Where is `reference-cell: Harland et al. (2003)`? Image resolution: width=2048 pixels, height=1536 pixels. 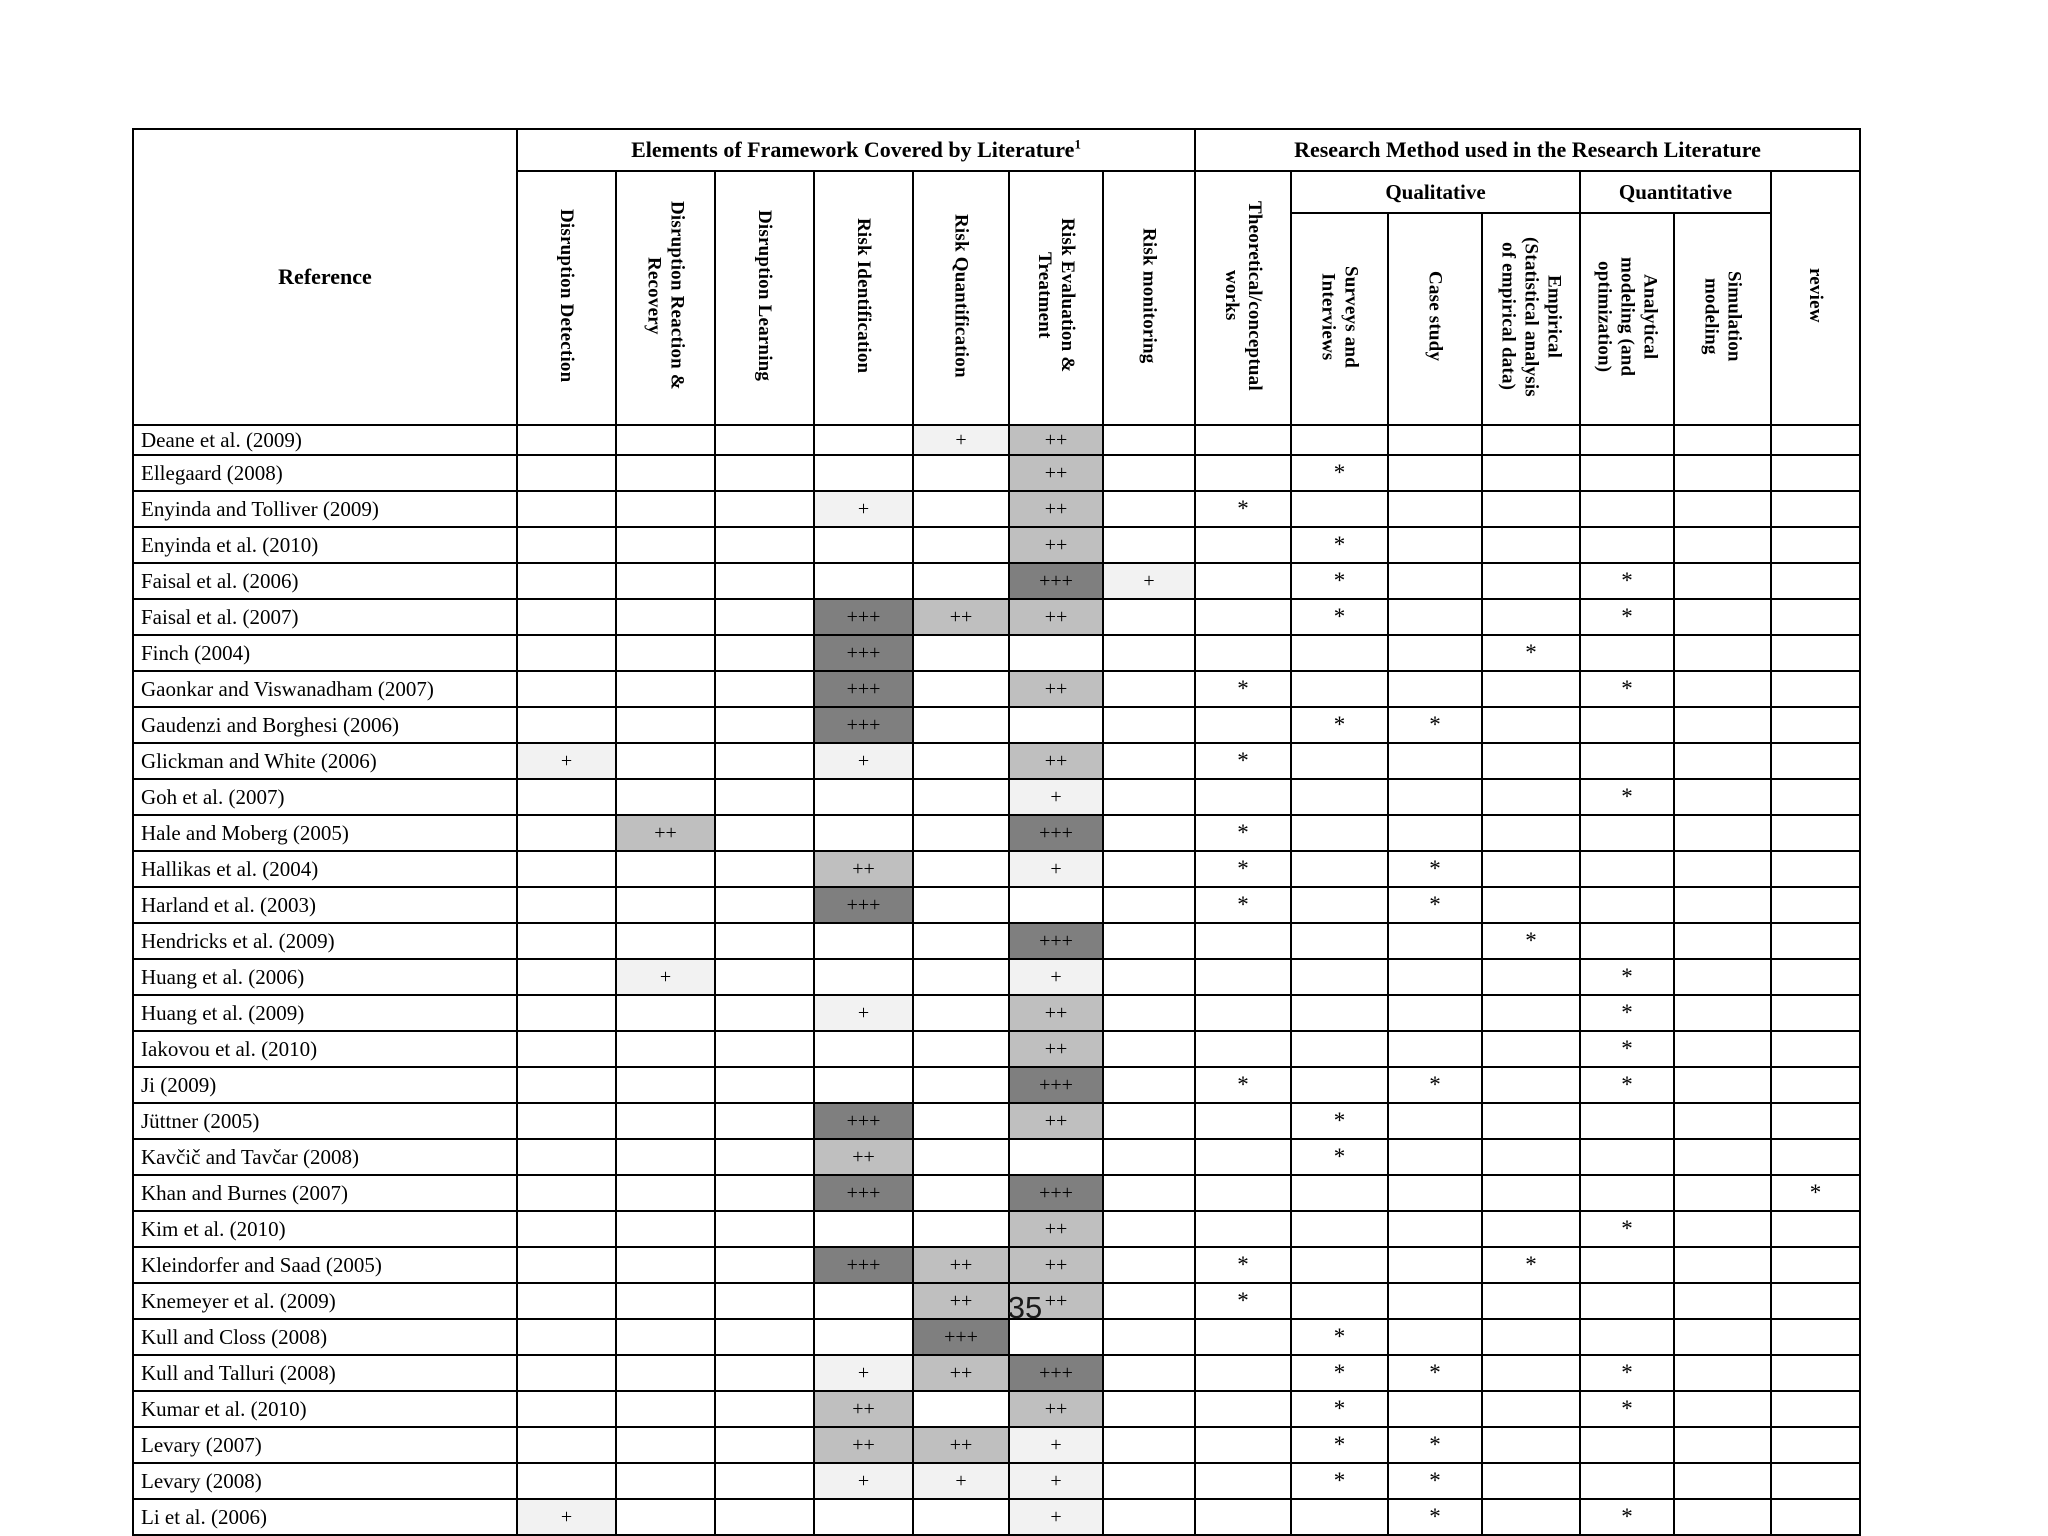
reference-cell: Harland et al. (2003) is located at coordinates (325, 904).